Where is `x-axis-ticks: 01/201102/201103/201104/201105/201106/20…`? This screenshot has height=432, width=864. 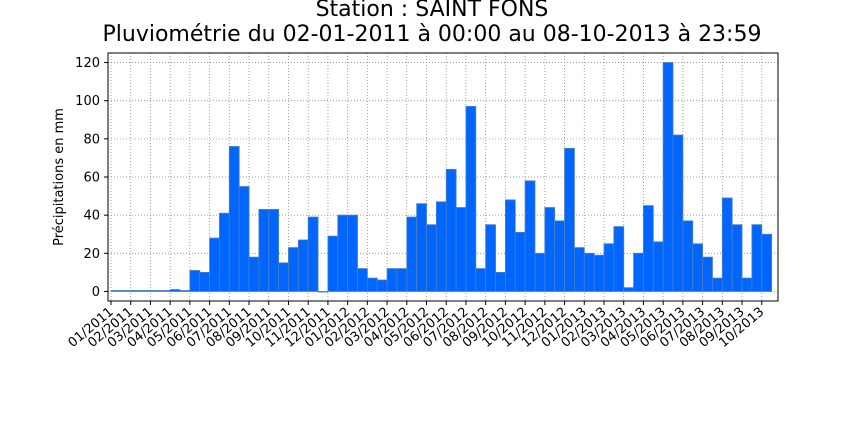
x-axis-ticks: 01/201102/201103/201104/201105/201106/20… is located at coordinates (416, 326).